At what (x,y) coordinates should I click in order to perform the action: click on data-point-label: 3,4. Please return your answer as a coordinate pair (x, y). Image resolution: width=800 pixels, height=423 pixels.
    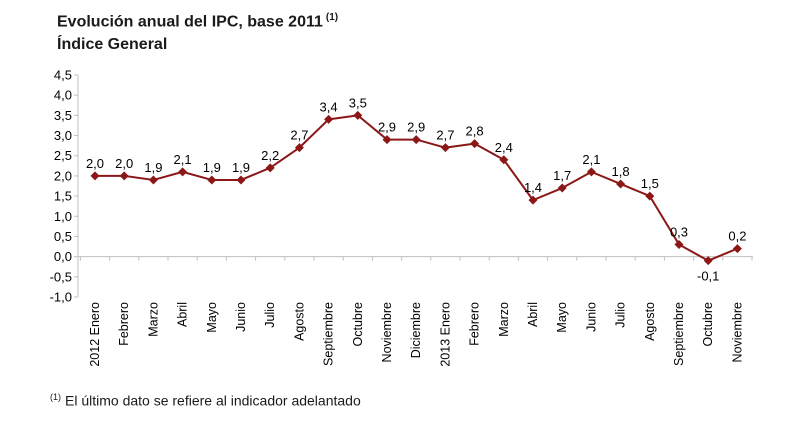
    Looking at the image, I should click on (329, 106).